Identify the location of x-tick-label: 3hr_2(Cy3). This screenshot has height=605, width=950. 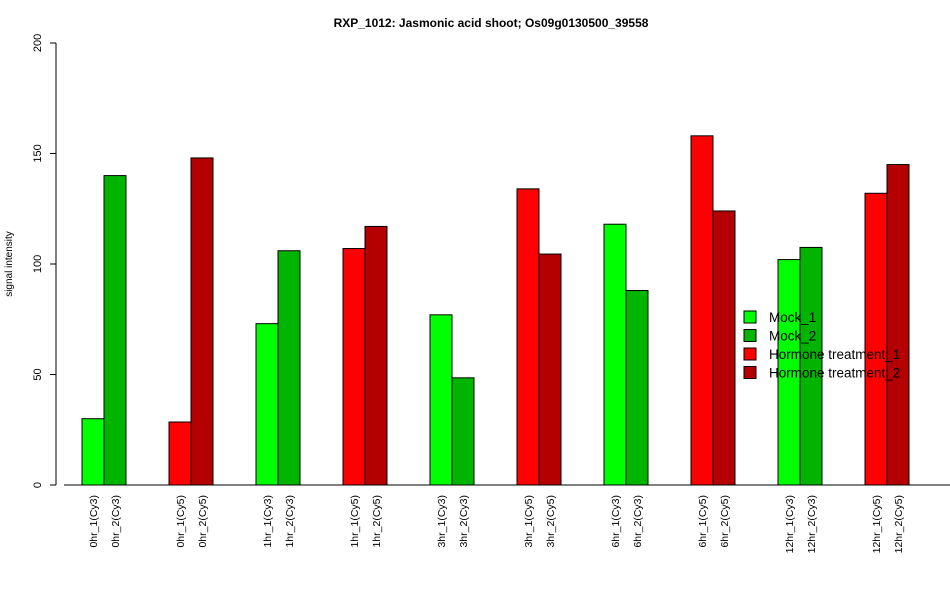
(464, 521).